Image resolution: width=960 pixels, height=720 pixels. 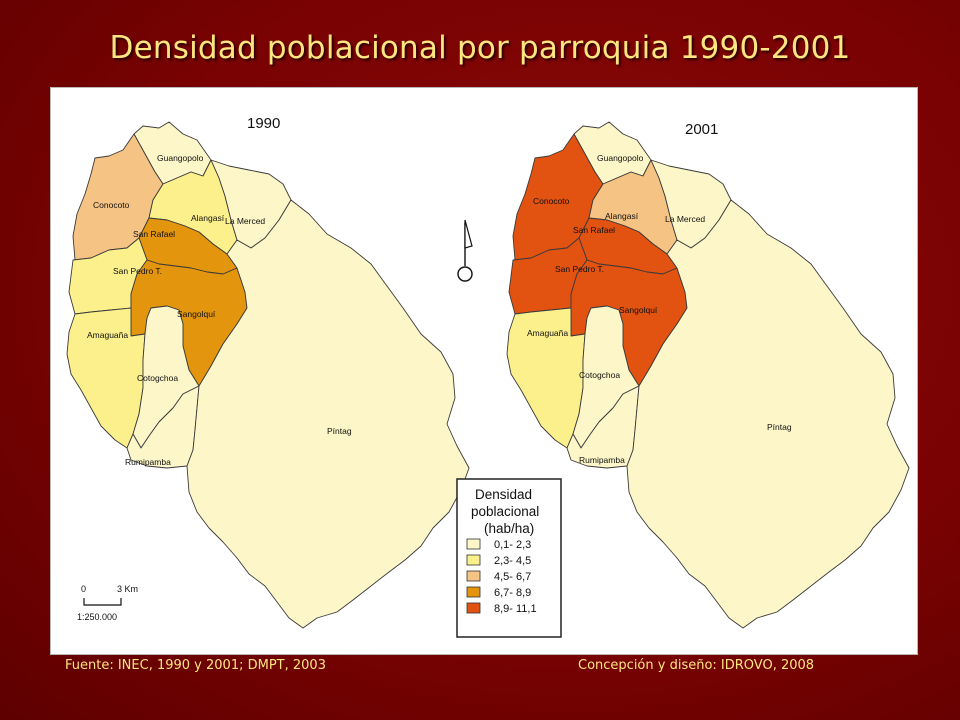 What do you see at coordinates (512, 545) in the screenshot?
I see `legend-label: 0,1- 2,3` at bounding box center [512, 545].